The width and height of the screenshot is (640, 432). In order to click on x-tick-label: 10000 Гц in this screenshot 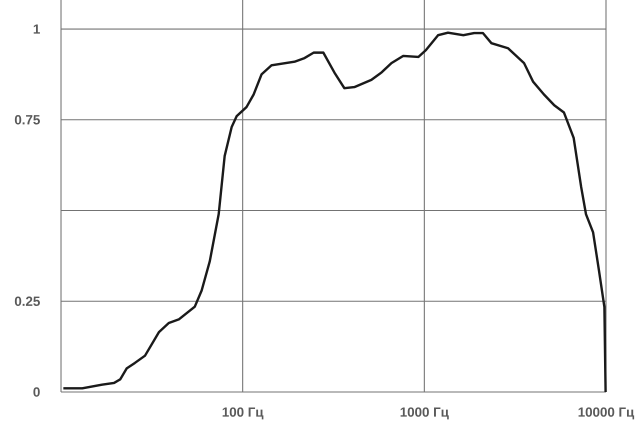, I will do `click(606, 413)`.